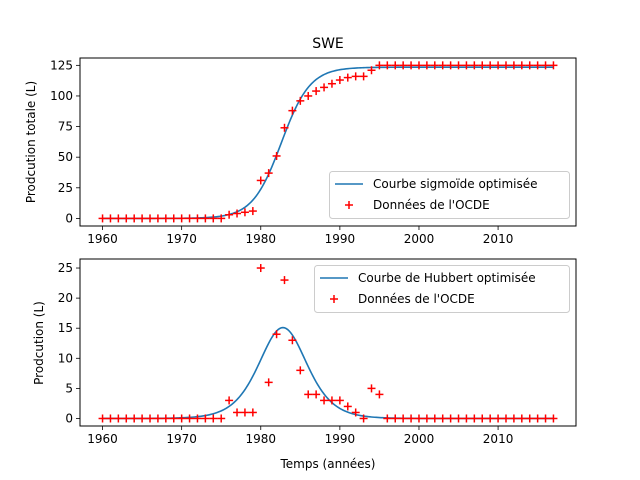  What do you see at coordinates (181, 239) in the screenshot?
I see `x-tick-label: 1970` at bounding box center [181, 239].